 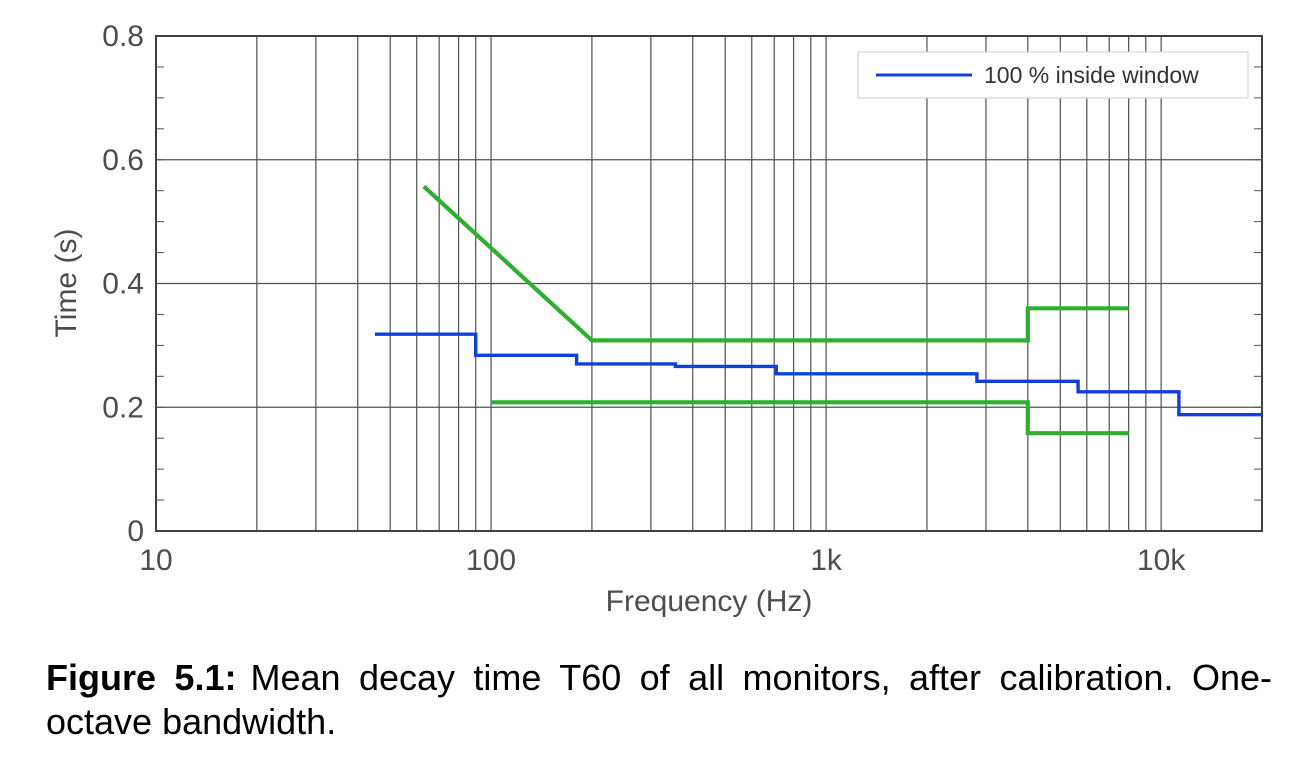 I want to click on y-tick-label: 0.4, so click(x=123, y=284).